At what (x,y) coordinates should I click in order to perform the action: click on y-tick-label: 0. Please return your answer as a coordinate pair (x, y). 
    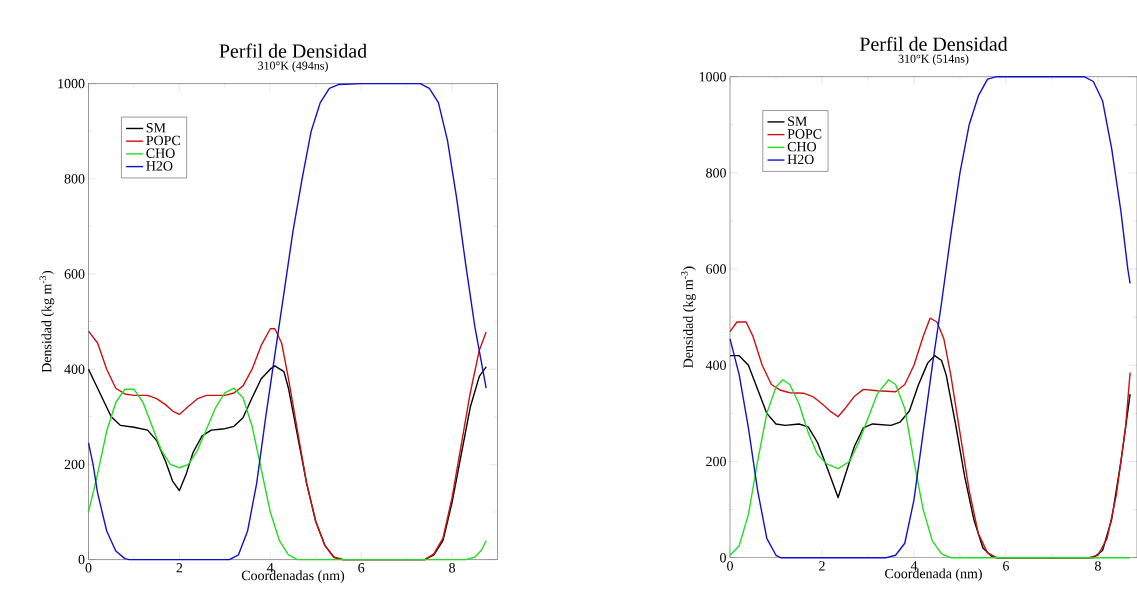
    Looking at the image, I should click on (723, 557).